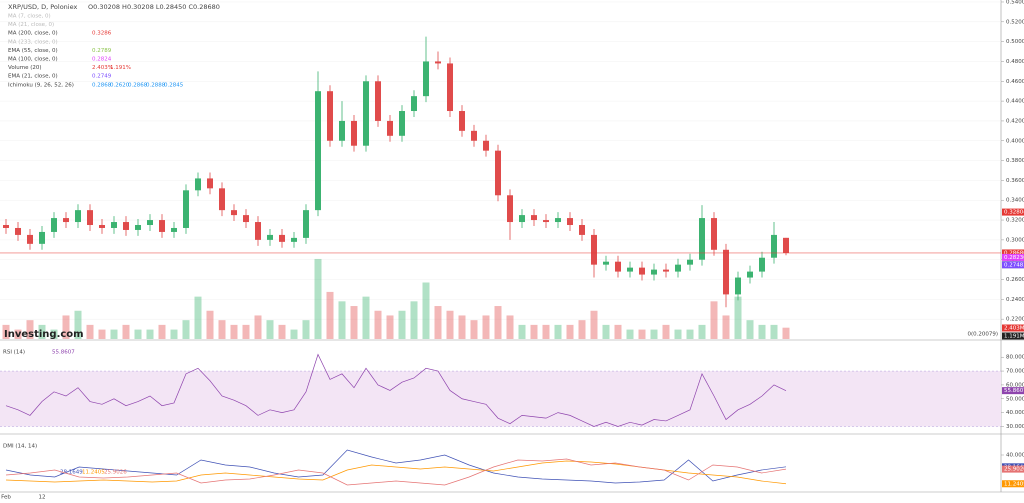 This screenshot has width=1024, height=503. I want to click on indicator-value: 0.2789, so click(102, 51).